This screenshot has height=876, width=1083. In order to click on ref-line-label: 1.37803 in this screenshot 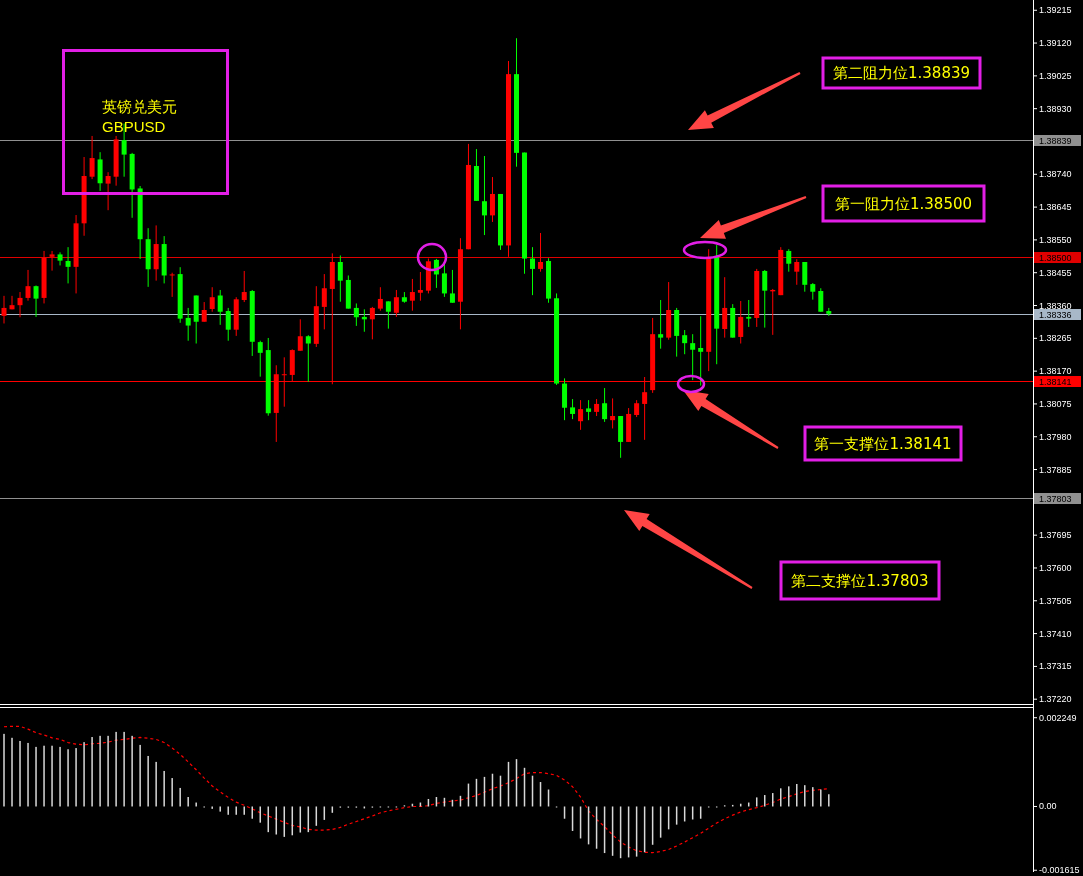, I will do `click(1055, 498)`.